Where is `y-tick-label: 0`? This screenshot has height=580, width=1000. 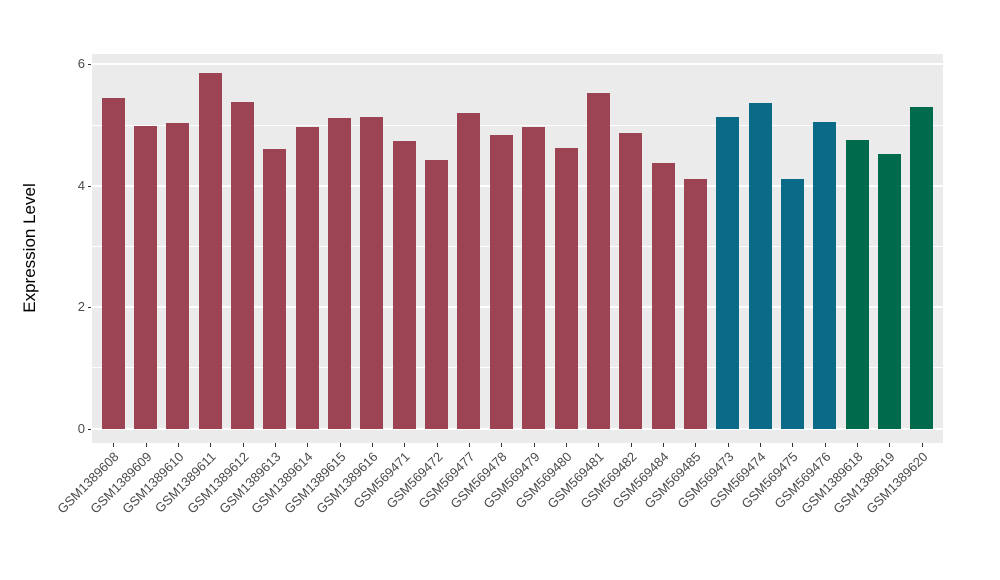
y-tick-label: 0 is located at coordinates (81, 428).